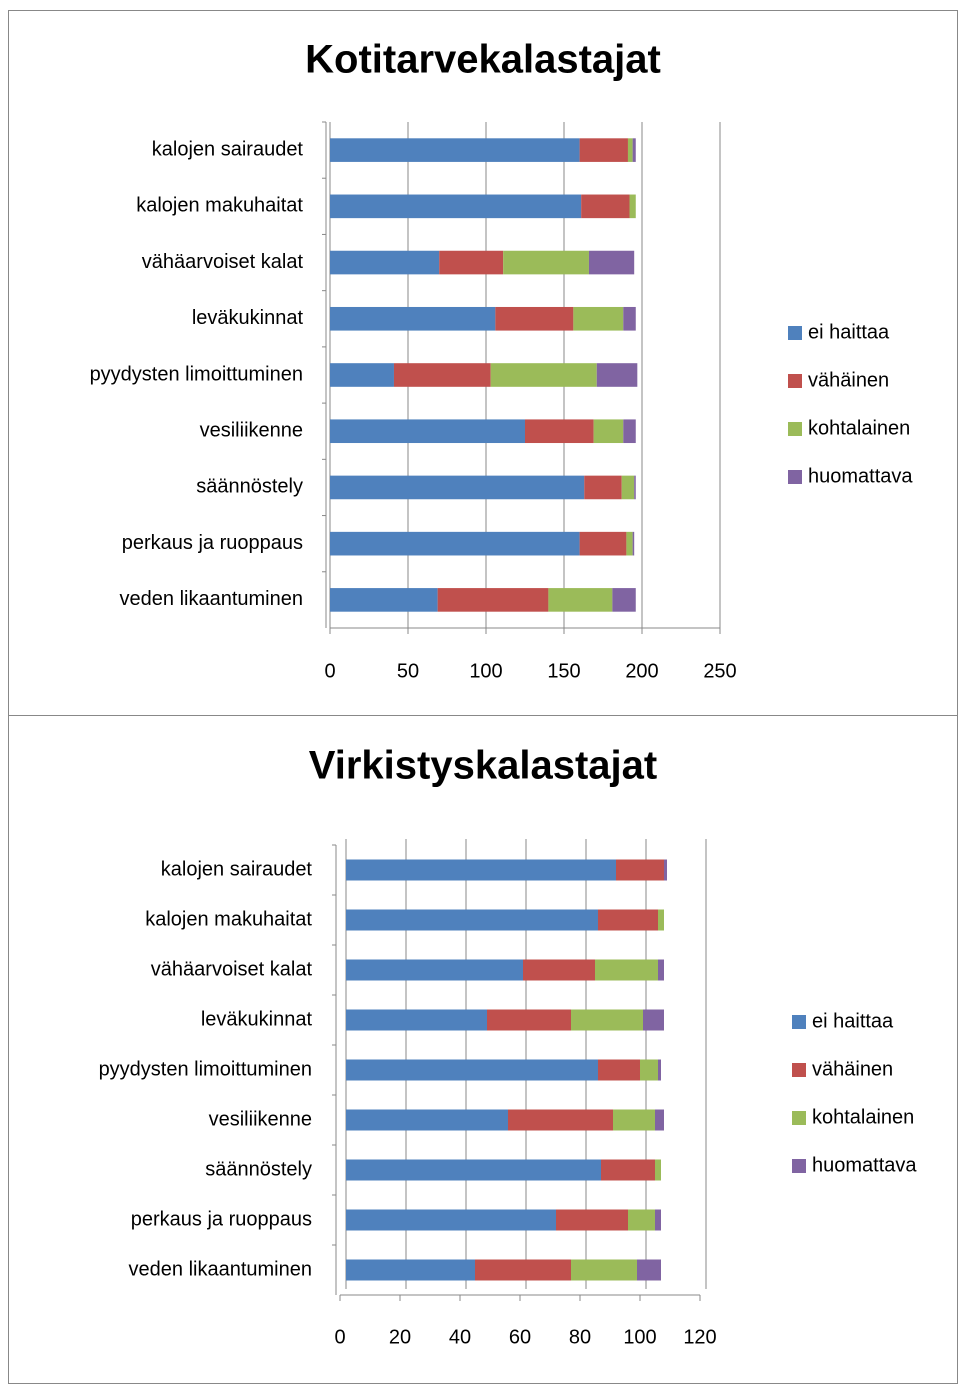 The height and width of the screenshot is (1385, 958). Describe the element at coordinates (853, 1021) in the screenshot. I see `legend-label: ei haittaa` at that location.